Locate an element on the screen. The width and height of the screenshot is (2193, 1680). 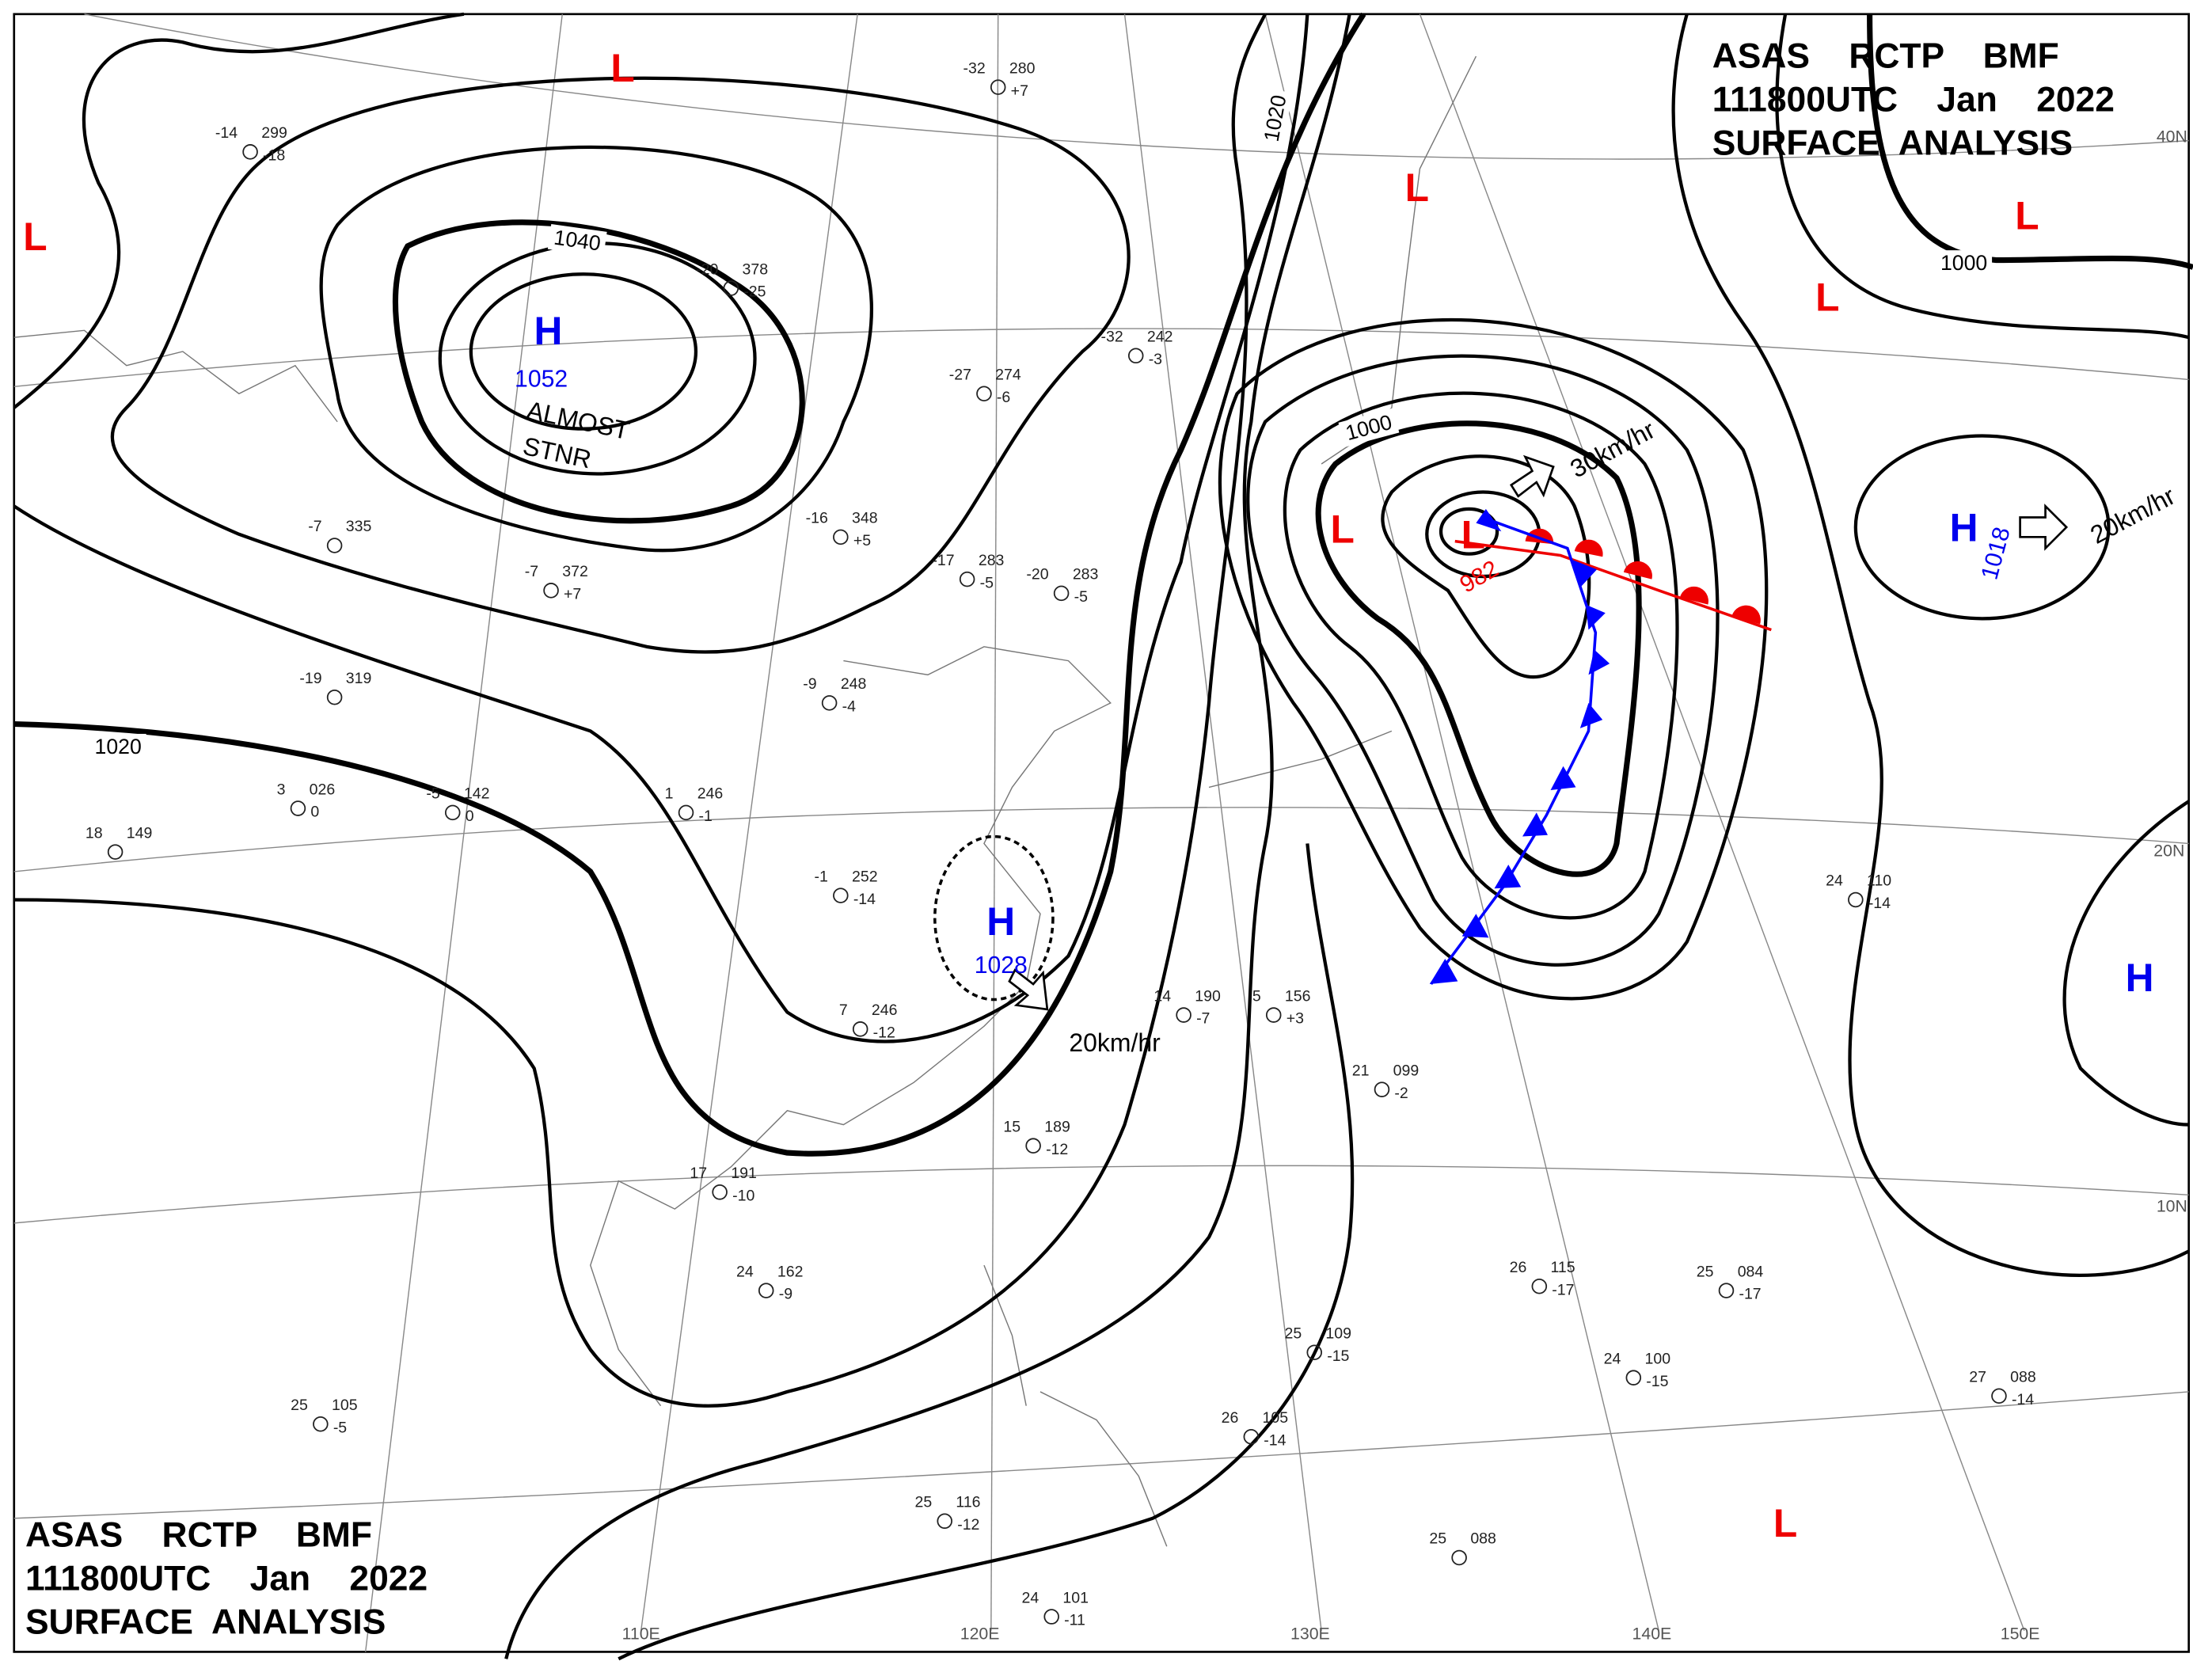
station-temp: -5 is located at coordinates (433, 794).